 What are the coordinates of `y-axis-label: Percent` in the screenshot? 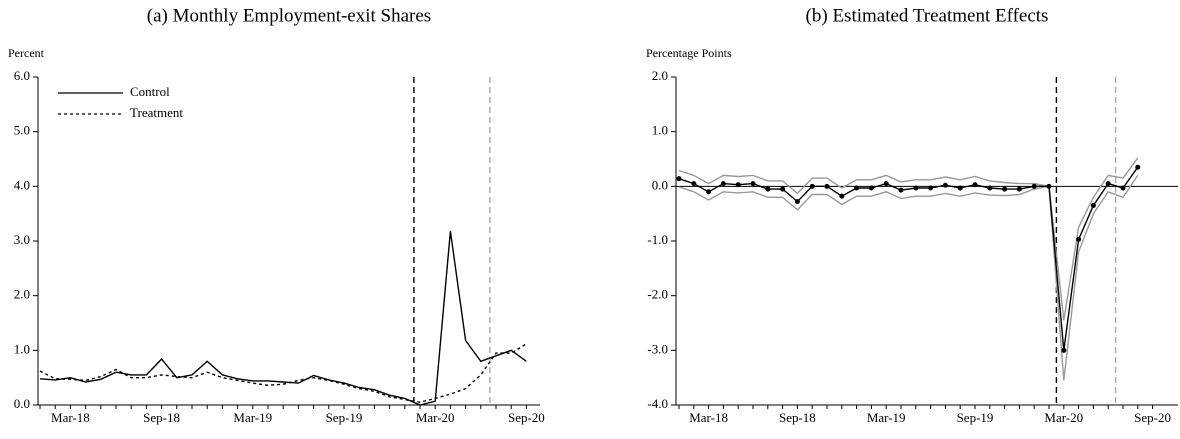 It's located at (26, 53).